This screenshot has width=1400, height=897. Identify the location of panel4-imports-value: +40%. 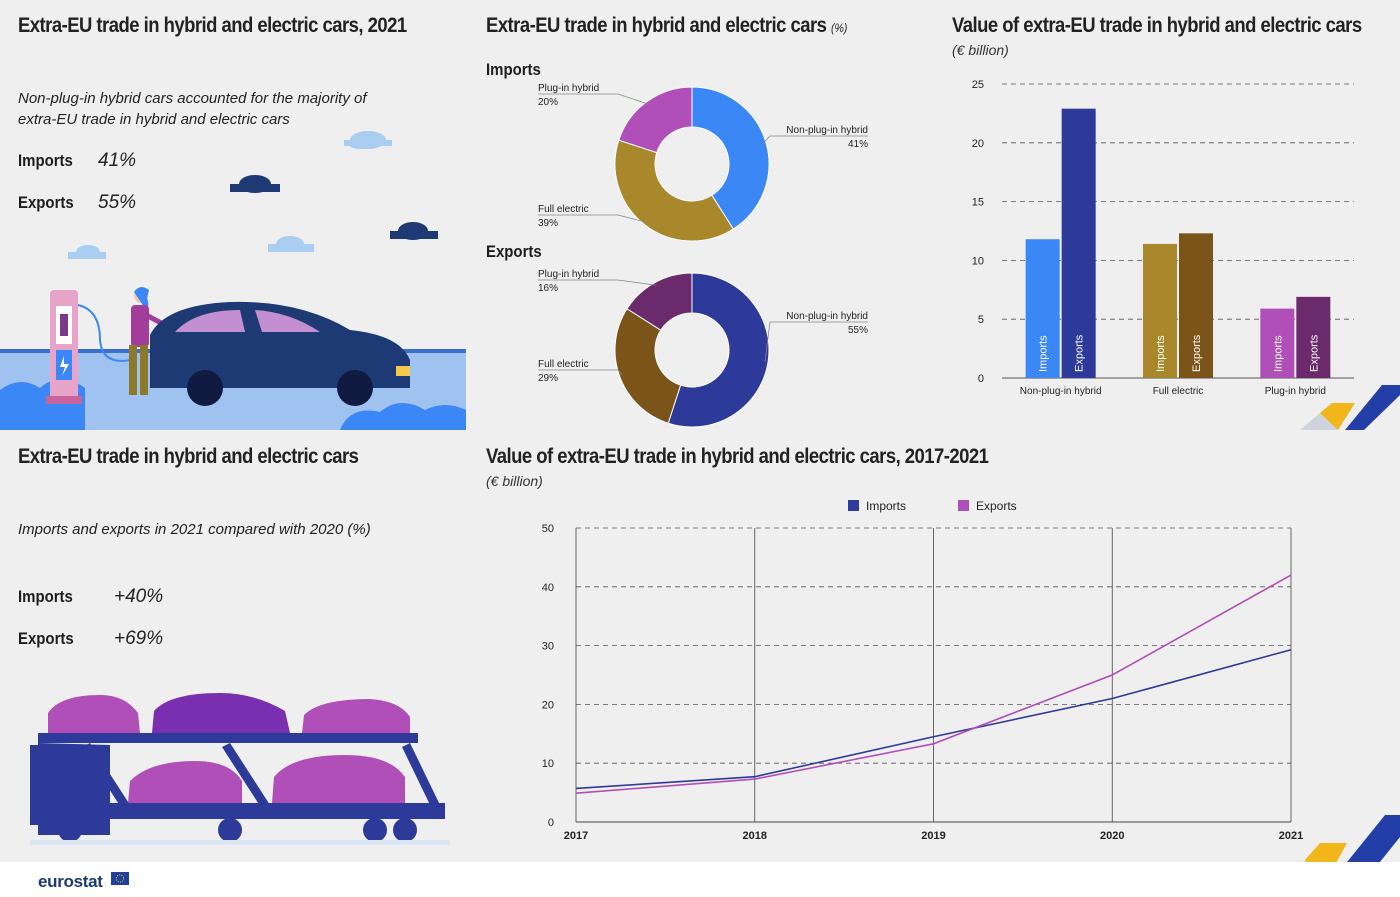
(139, 596).